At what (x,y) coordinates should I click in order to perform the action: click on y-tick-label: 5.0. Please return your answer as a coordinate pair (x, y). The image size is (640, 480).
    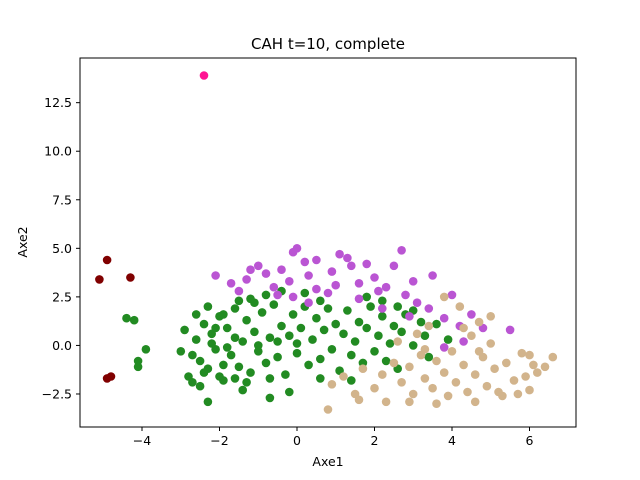
    Looking at the image, I should click on (62, 248).